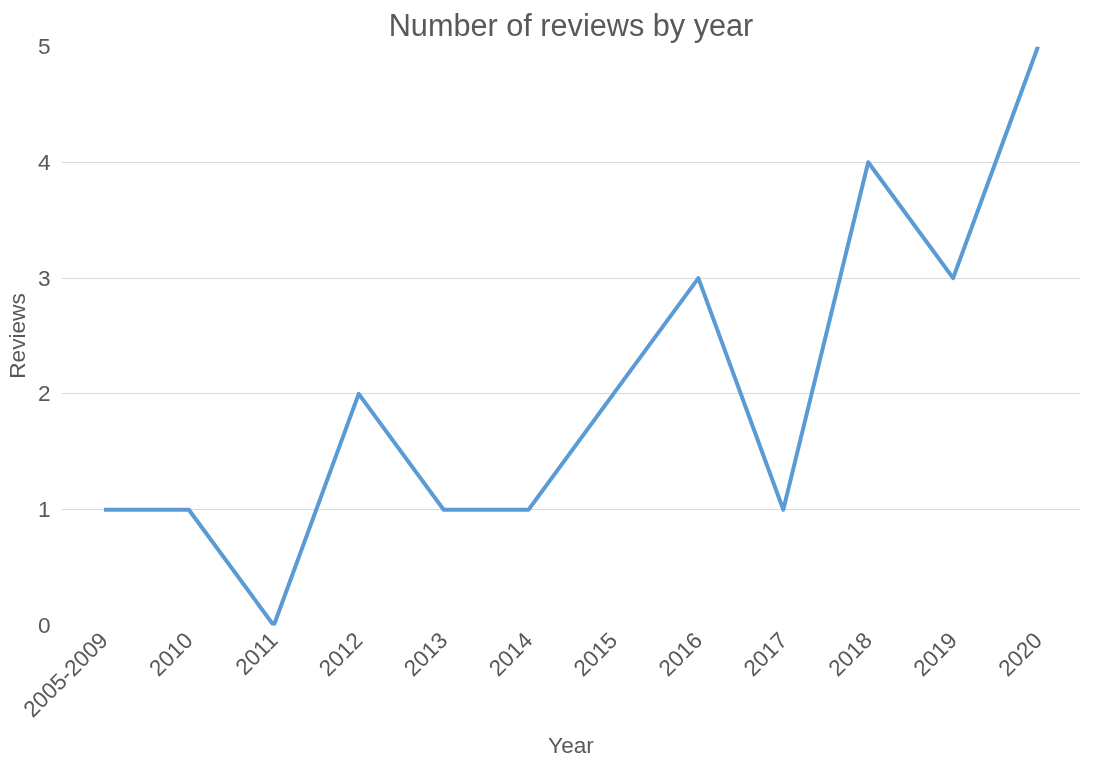 Image resolution: width=1118 pixels, height=769 pixels. Describe the element at coordinates (44, 277) in the screenshot. I see `y-tick-label: 3` at that location.